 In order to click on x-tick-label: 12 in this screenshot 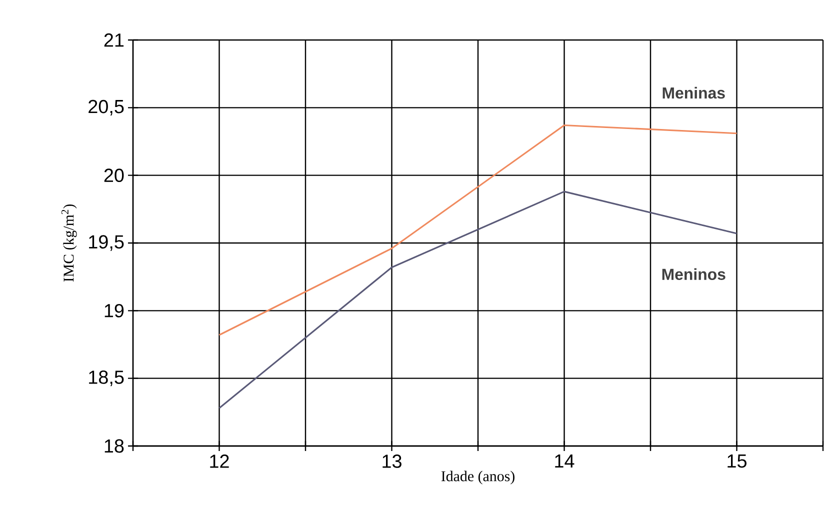, I will do `click(219, 461)`.